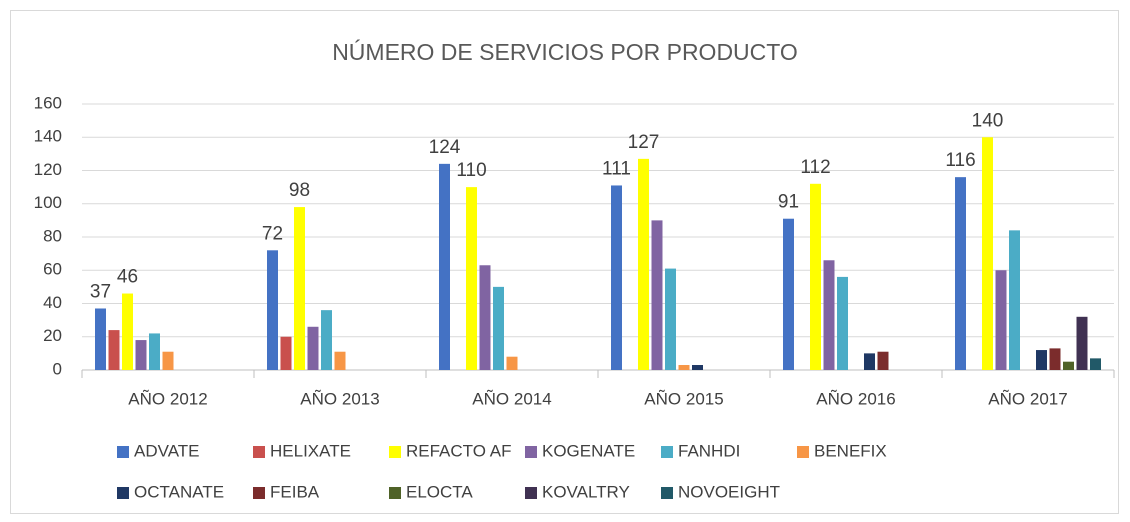  Describe the element at coordinates (439, 491) in the screenshot. I see `legend-label: ELOCTA` at that location.